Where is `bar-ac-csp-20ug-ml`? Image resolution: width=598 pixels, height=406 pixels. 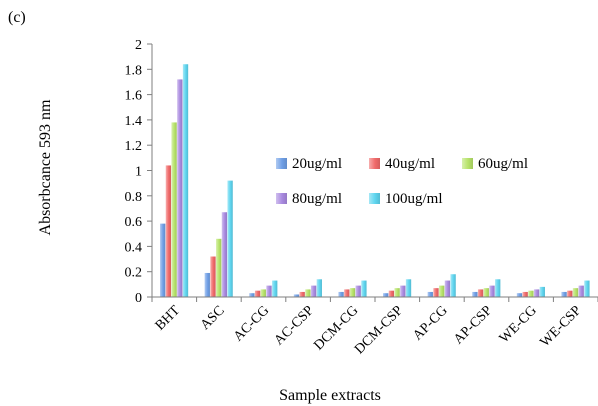 bar-ac-csp-20ug-ml is located at coordinates (296, 295).